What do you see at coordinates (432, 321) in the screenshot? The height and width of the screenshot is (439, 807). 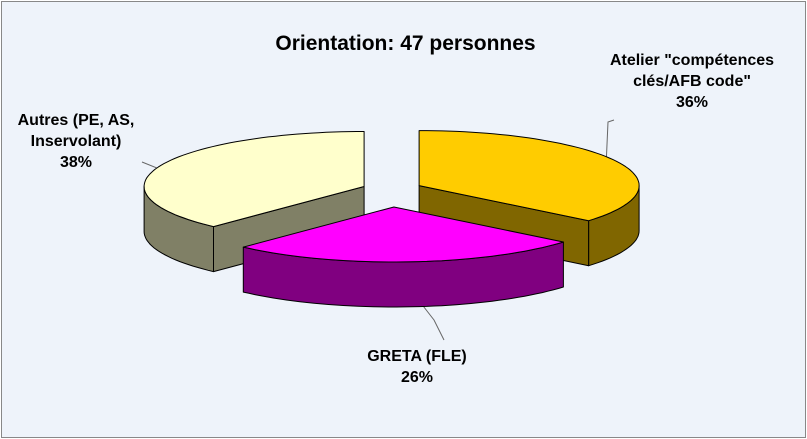 I see `leader-line` at bounding box center [432, 321].